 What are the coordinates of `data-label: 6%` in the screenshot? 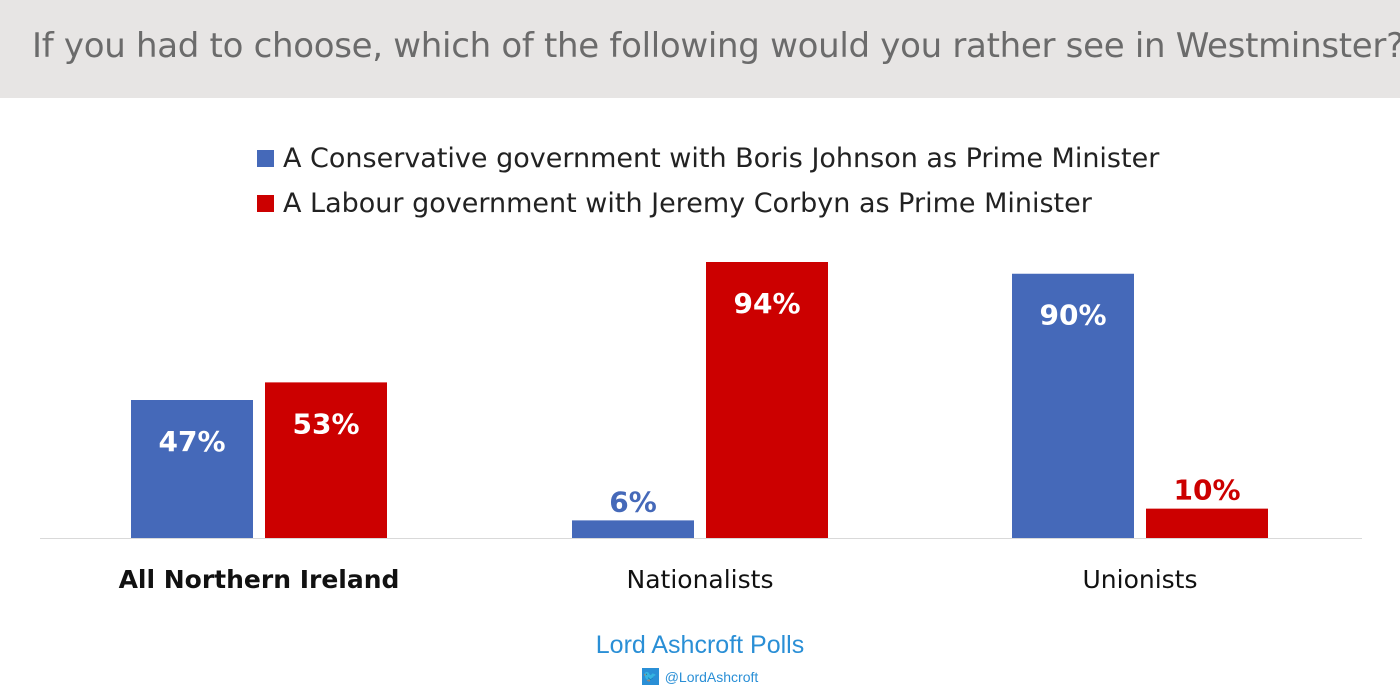 It's located at (633, 501).